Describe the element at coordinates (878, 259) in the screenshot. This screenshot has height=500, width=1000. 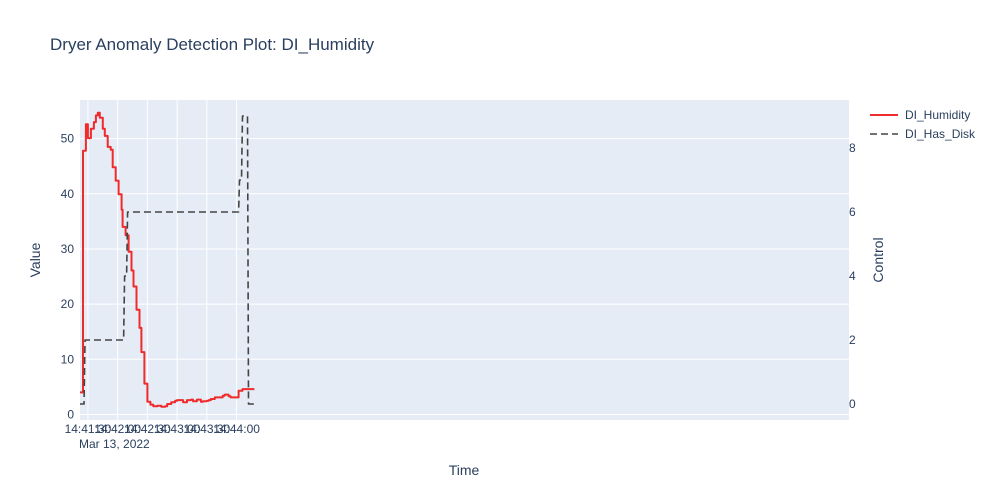
I see `y2-axis-title: Control` at that location.